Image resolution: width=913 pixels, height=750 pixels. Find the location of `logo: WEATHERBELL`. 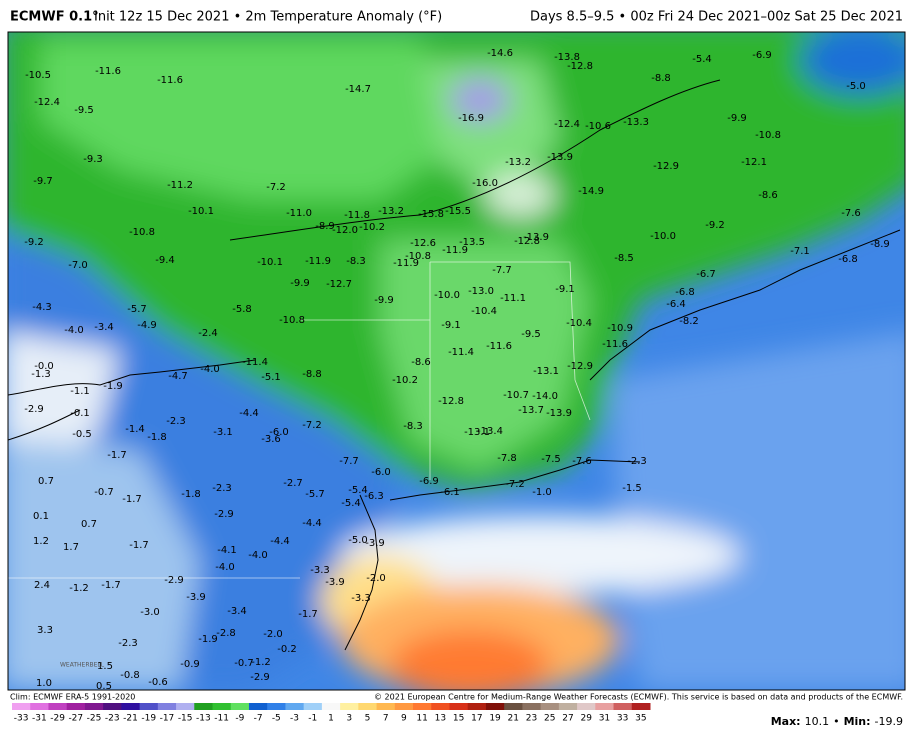

logo: WEATHERBELL is located at coordinates (82, 665).